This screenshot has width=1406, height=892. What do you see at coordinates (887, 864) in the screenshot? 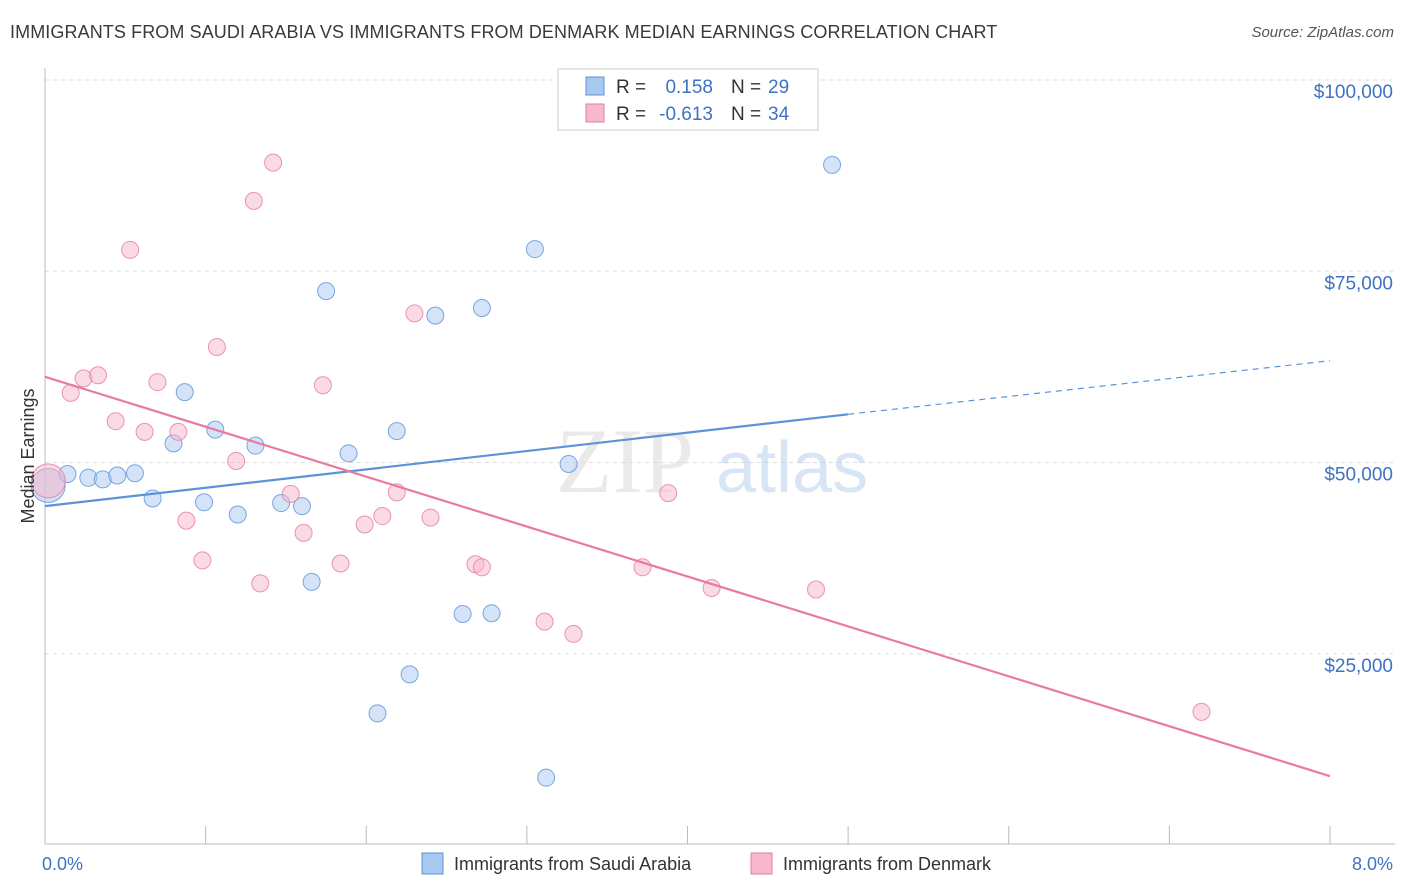
I see `bottom-legend-label-denmark: Immigrants from Denmark` at bounding box center [887, 864].